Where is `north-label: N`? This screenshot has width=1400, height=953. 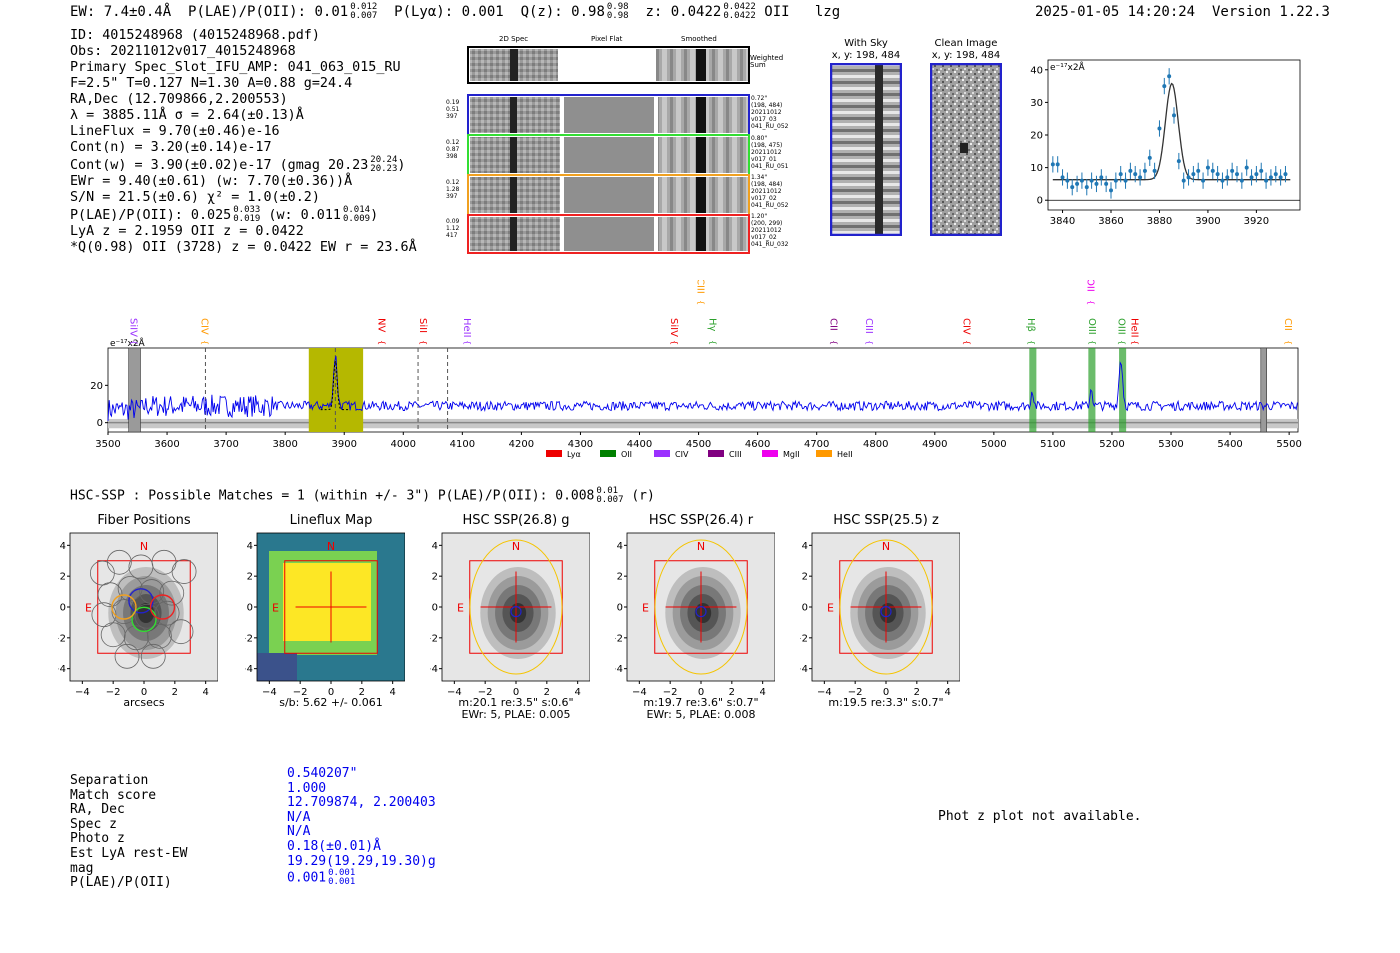
north-label: N is located at coordinates (331, 546).